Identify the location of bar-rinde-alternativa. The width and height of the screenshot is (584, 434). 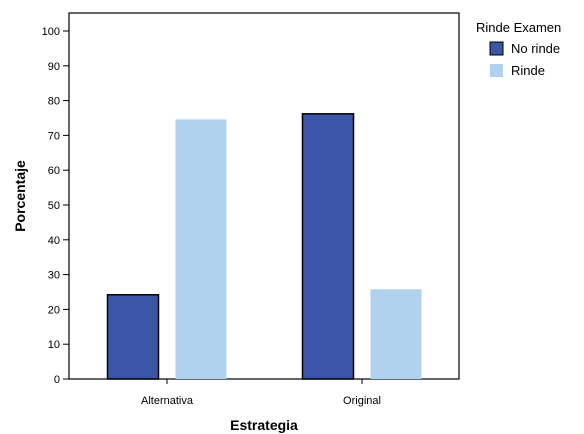
(201, 249).